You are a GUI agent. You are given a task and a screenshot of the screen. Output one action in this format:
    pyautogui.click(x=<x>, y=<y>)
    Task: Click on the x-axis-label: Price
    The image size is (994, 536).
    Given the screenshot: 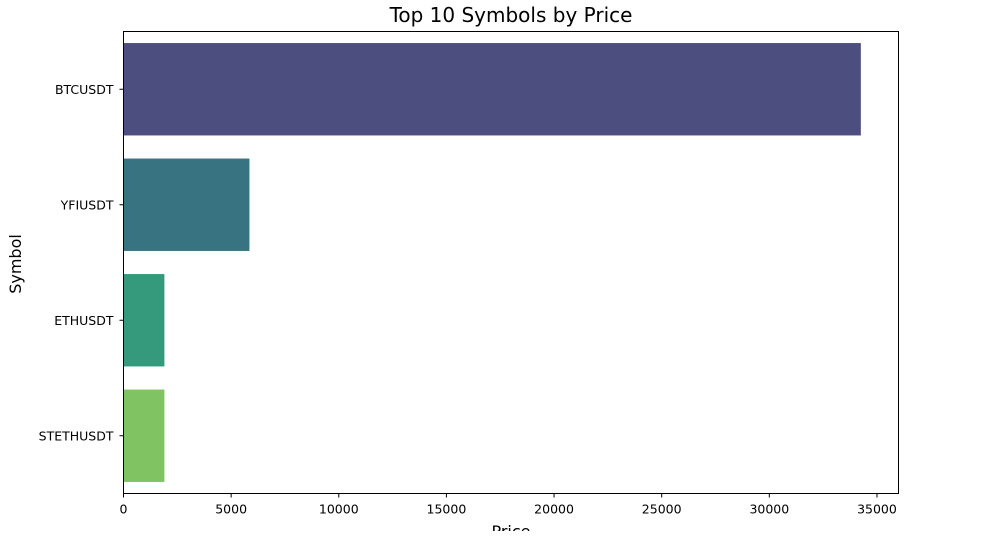 What is the action you would take?
    pyautogui.click(x=510, y=526)
    